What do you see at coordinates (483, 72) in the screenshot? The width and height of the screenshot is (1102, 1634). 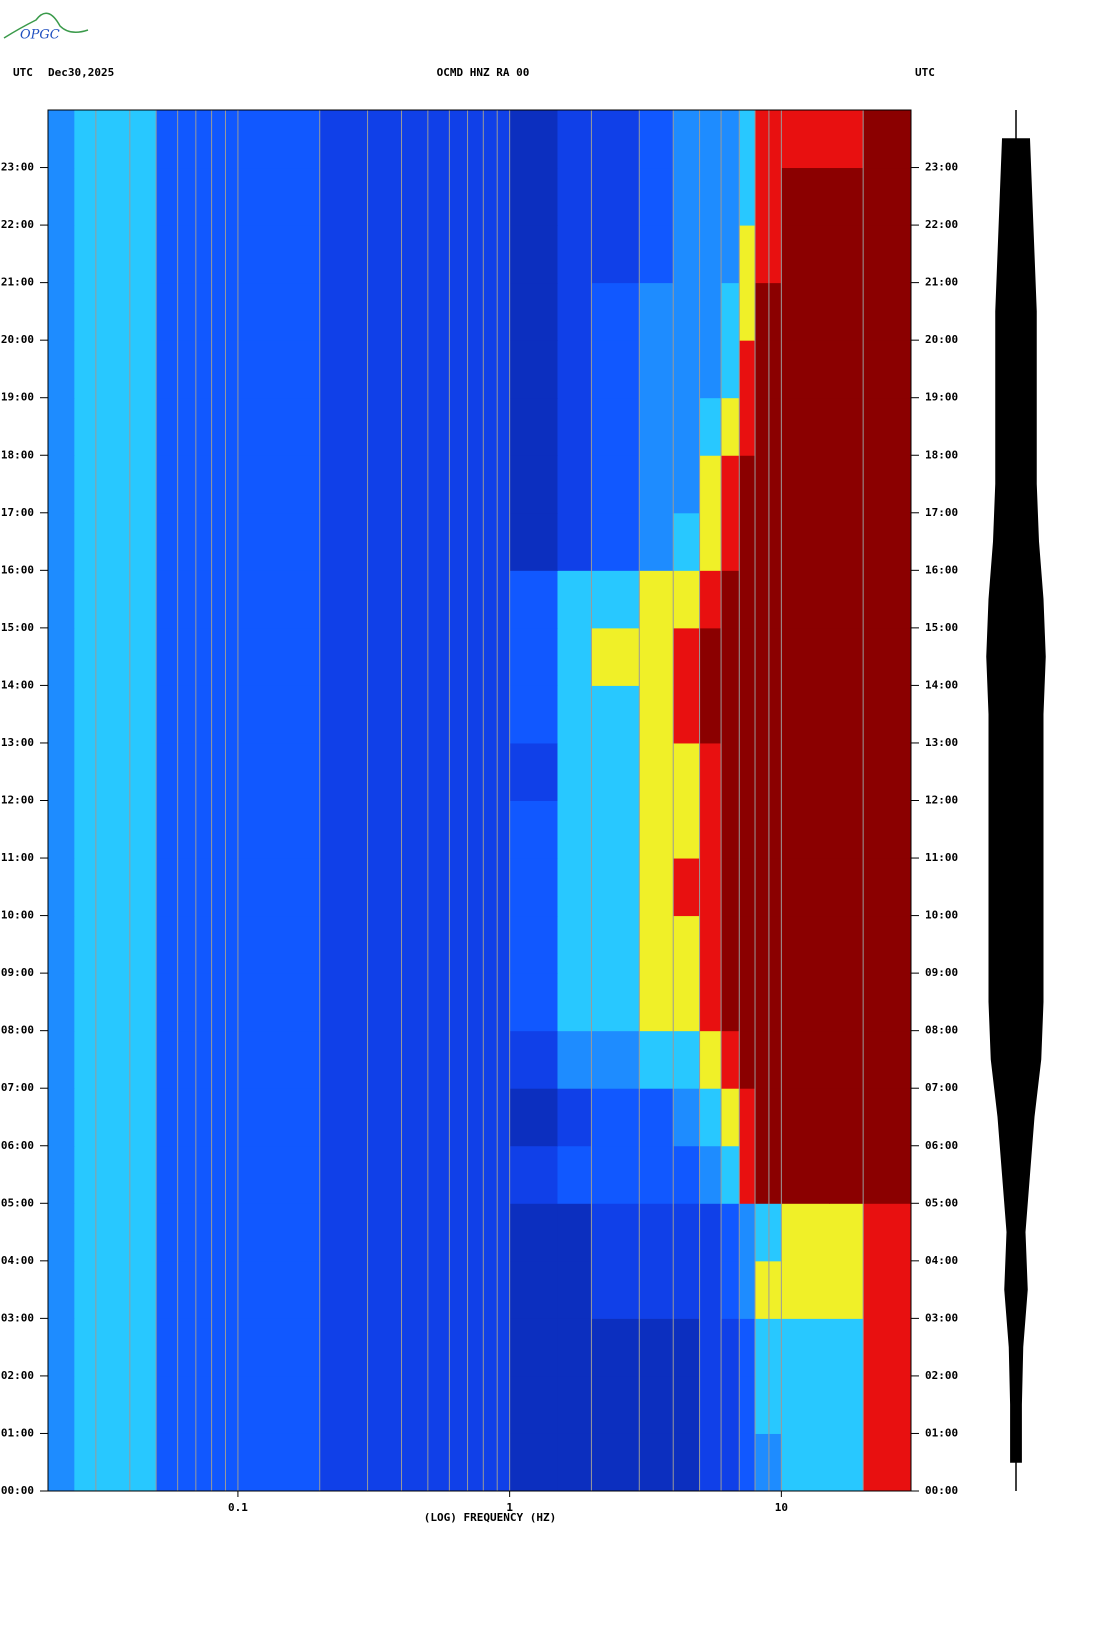 I see `header-station: OCMD HNZ RA 00` at bounding box center [483, 72].